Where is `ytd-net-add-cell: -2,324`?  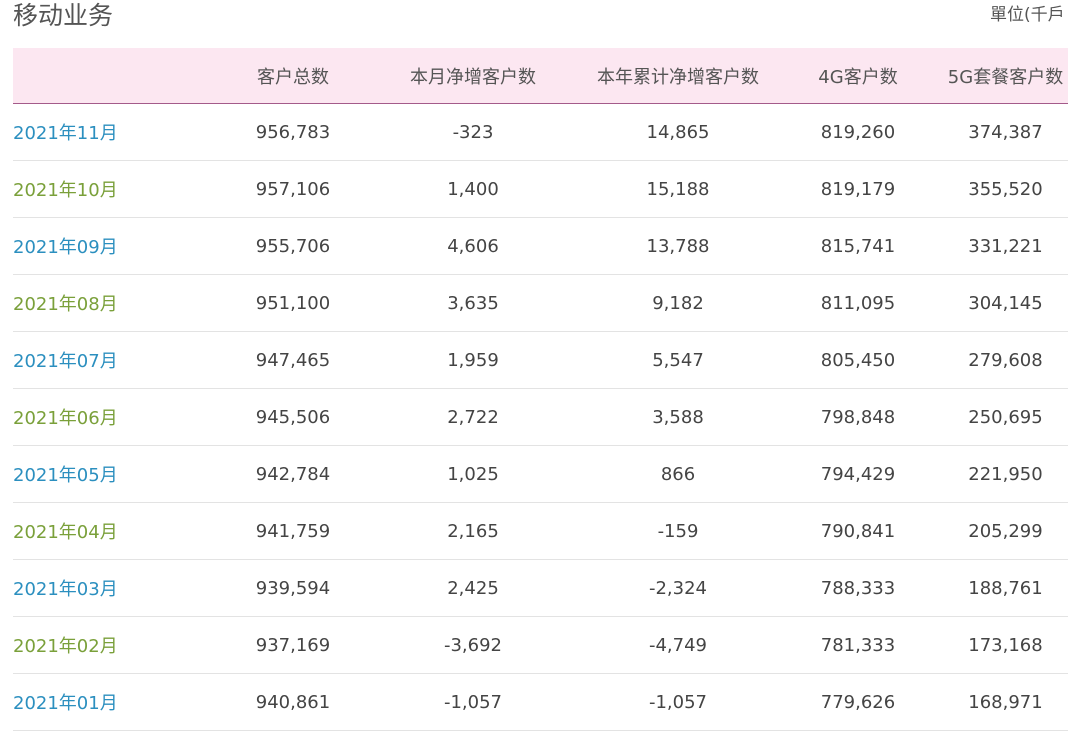 ytd-net-add-cell: -2,324 is located at coordinates (678, 588).